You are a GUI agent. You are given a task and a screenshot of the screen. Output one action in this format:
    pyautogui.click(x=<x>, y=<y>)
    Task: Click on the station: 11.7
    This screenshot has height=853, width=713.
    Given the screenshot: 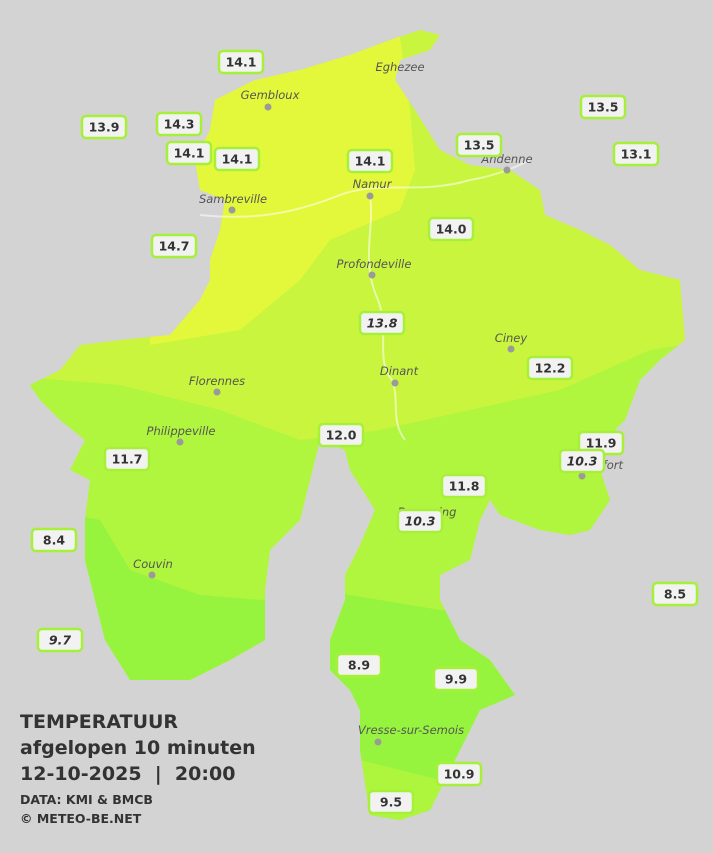 What is the action you would take?
    pyautogui.click(x=127, y=459)
    